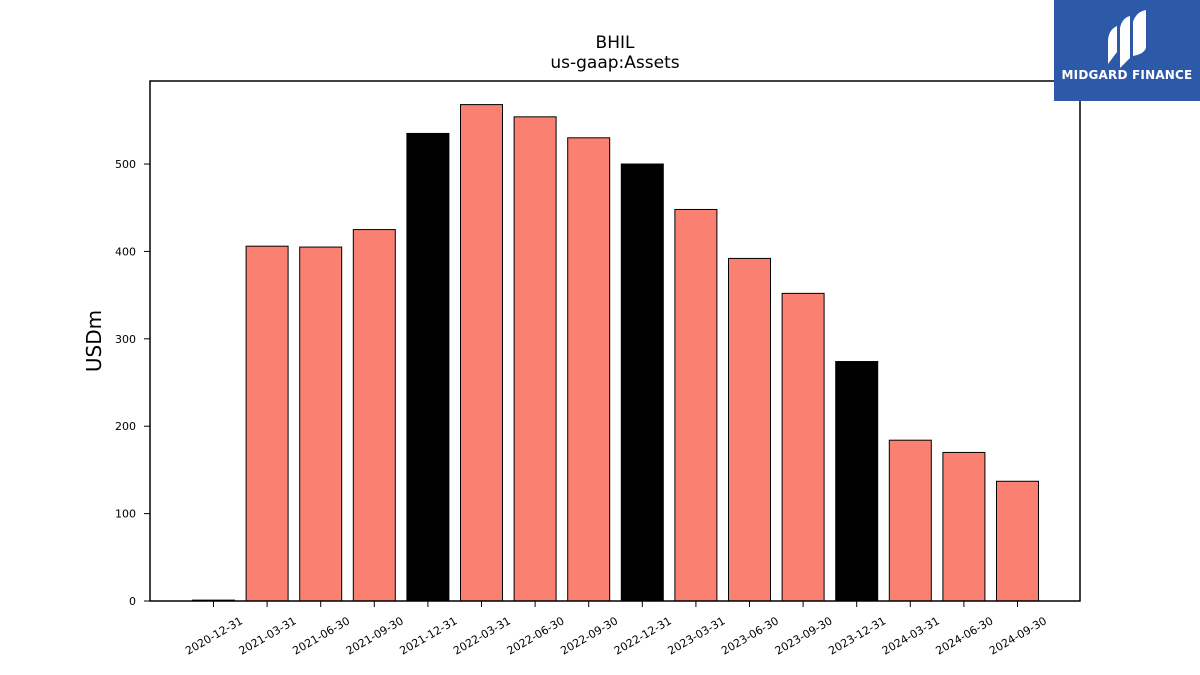  Describe the element at coordinates (615, 43) in the screenshot. I see `chart-title: BHIL` at that location.